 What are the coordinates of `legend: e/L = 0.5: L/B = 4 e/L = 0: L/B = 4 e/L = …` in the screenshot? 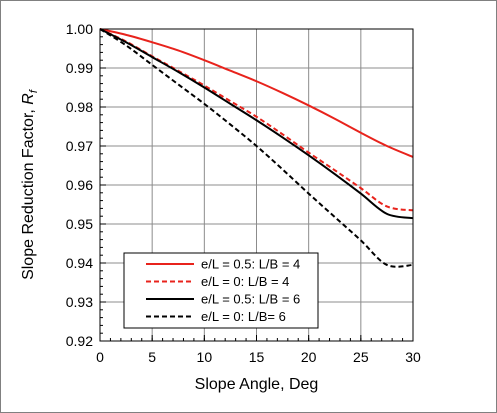 It's located at (221, 290).